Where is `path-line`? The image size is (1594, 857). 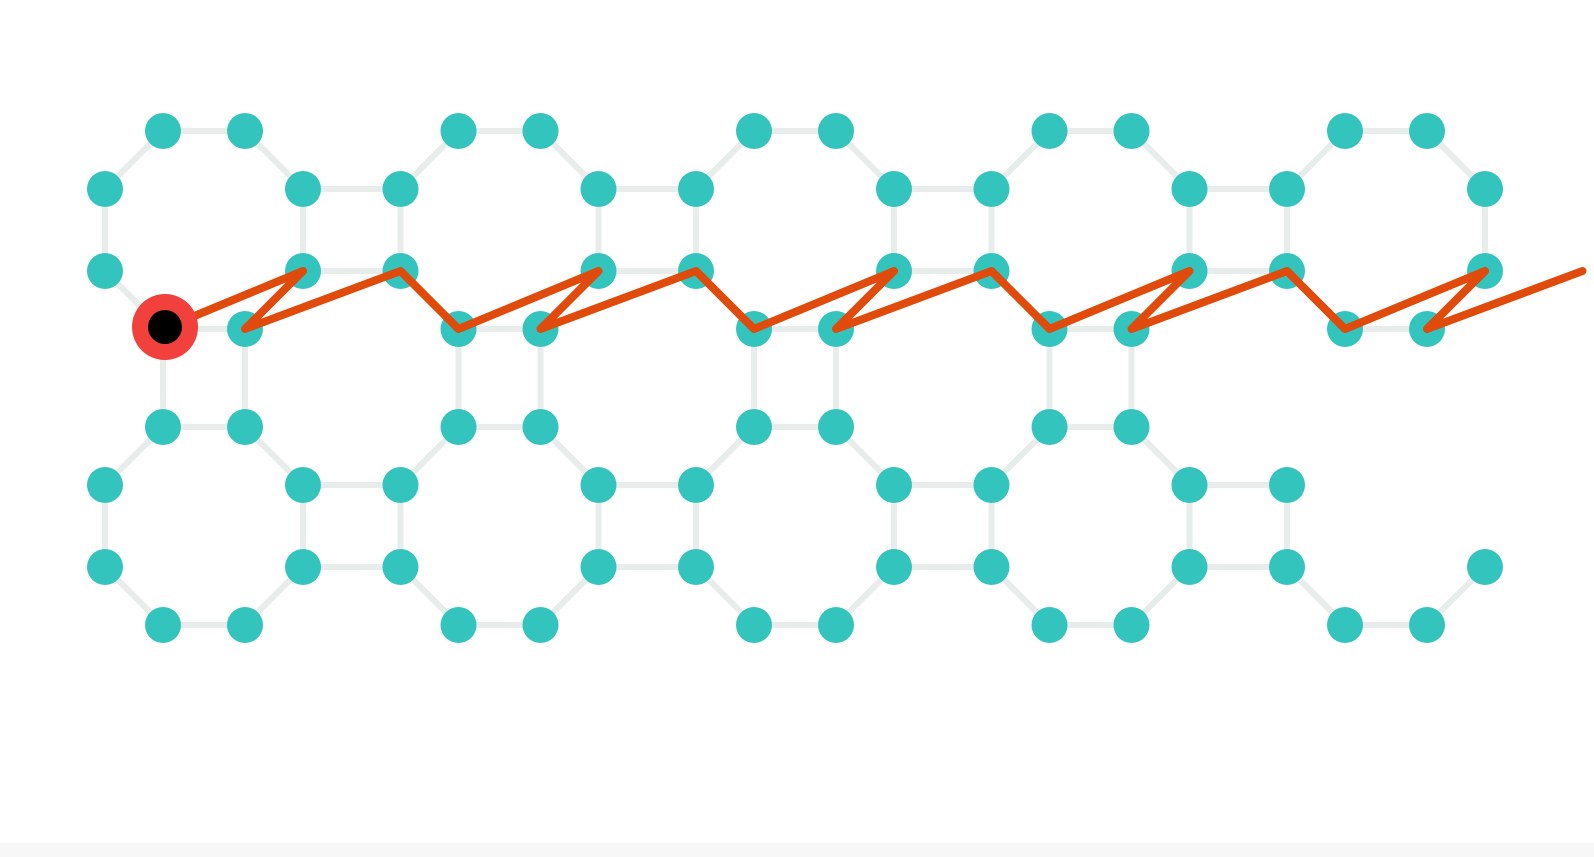 path-line is located at coordinates (873, 300).